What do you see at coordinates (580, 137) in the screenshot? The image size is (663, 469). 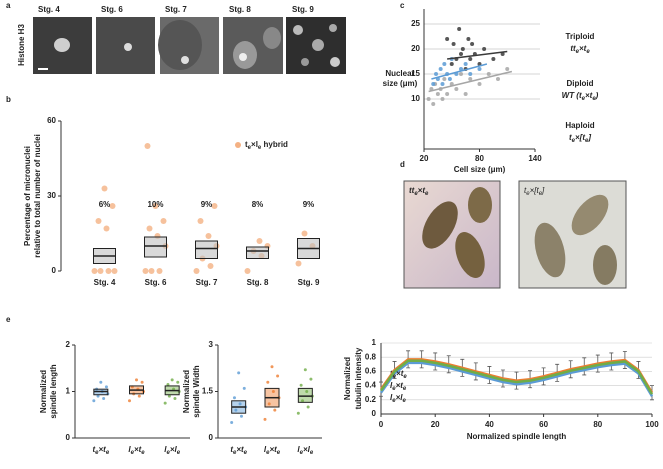 I see `legend-formula-part: ×[t` at bounding box center [580, 137].